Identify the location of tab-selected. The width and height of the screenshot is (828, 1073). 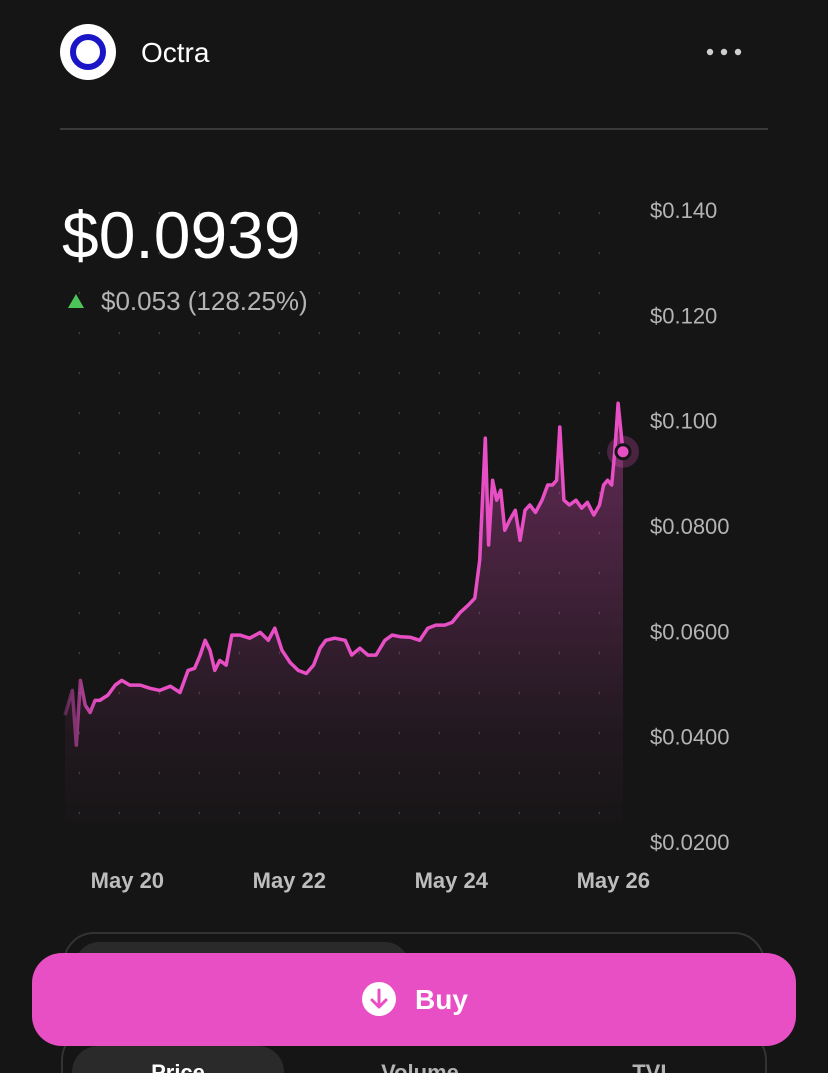
(178, 1059).